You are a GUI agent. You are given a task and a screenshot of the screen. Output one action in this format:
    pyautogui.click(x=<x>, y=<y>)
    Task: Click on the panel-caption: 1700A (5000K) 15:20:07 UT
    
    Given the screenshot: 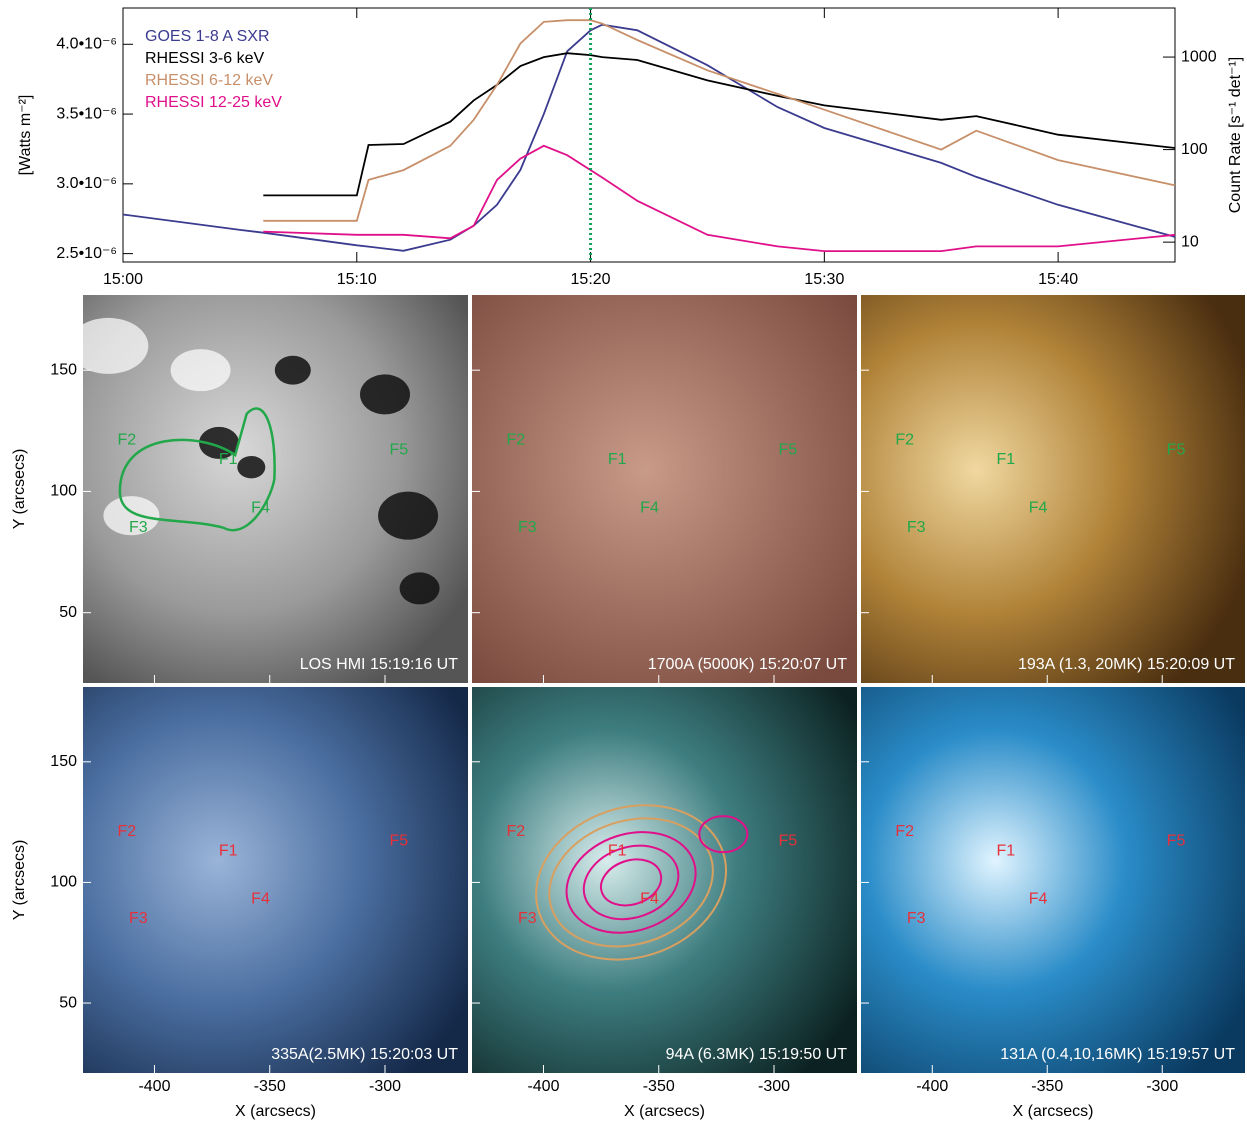 What is the action you would take?
    pyautogui.click(x=747, y=664)
    